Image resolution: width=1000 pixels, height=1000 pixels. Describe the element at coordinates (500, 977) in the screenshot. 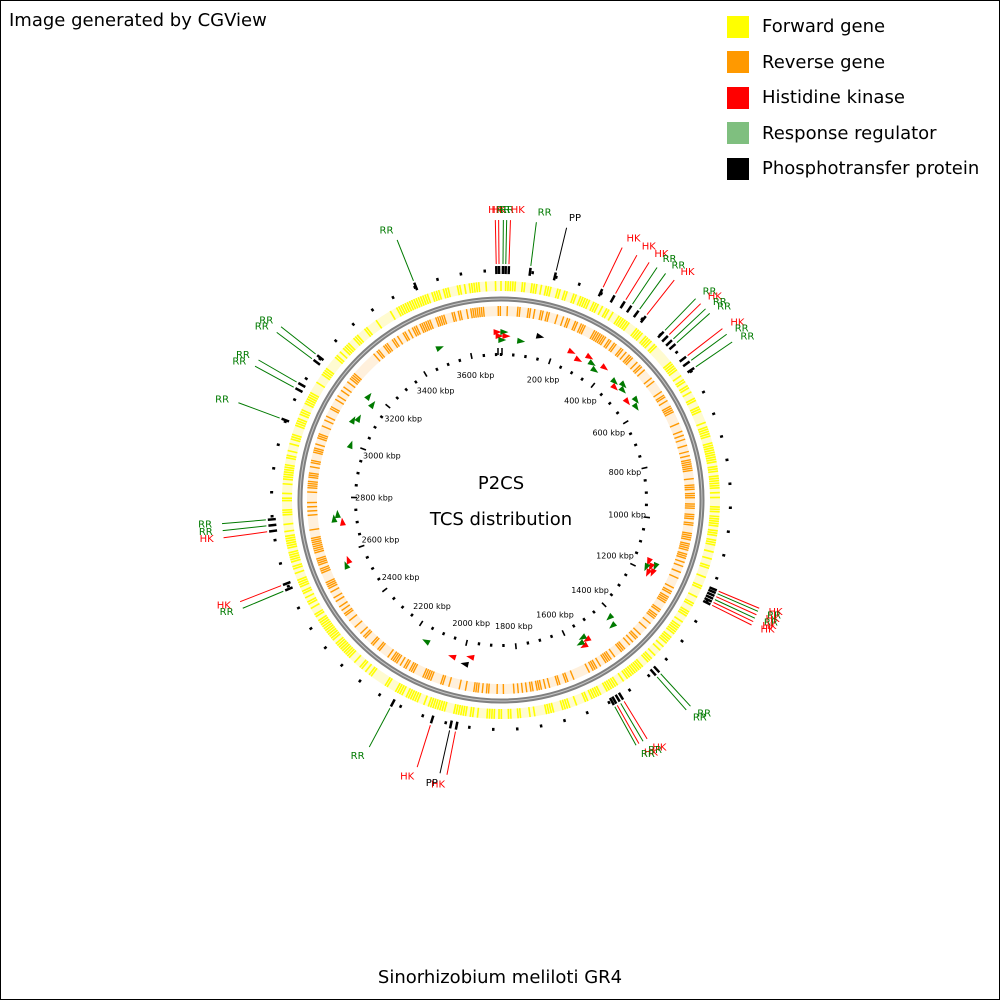

I see `organism-name: Sinorhizobium meliloti GR4` at that location.